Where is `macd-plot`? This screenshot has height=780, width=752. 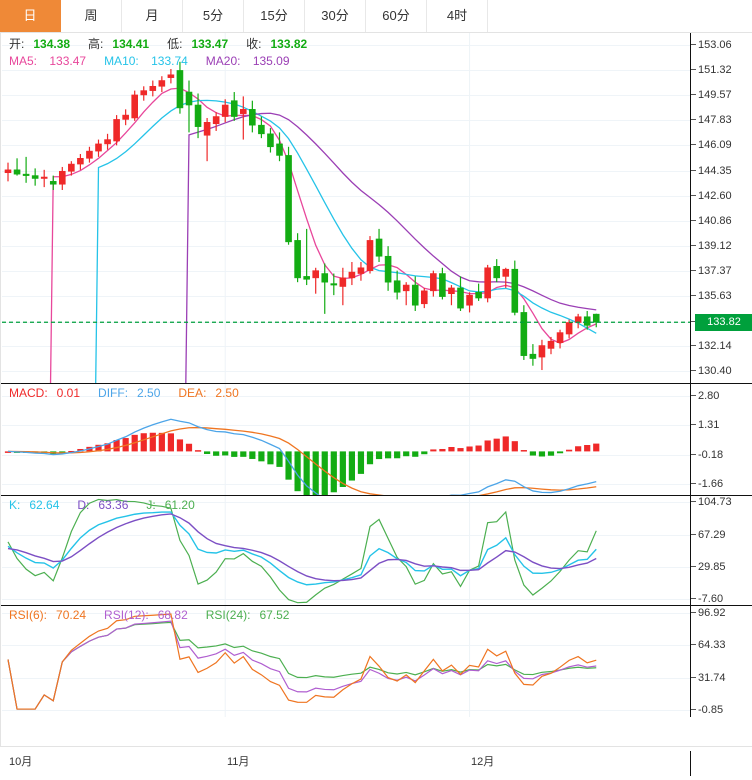
macd-plot is located at coordinates (346, 439).